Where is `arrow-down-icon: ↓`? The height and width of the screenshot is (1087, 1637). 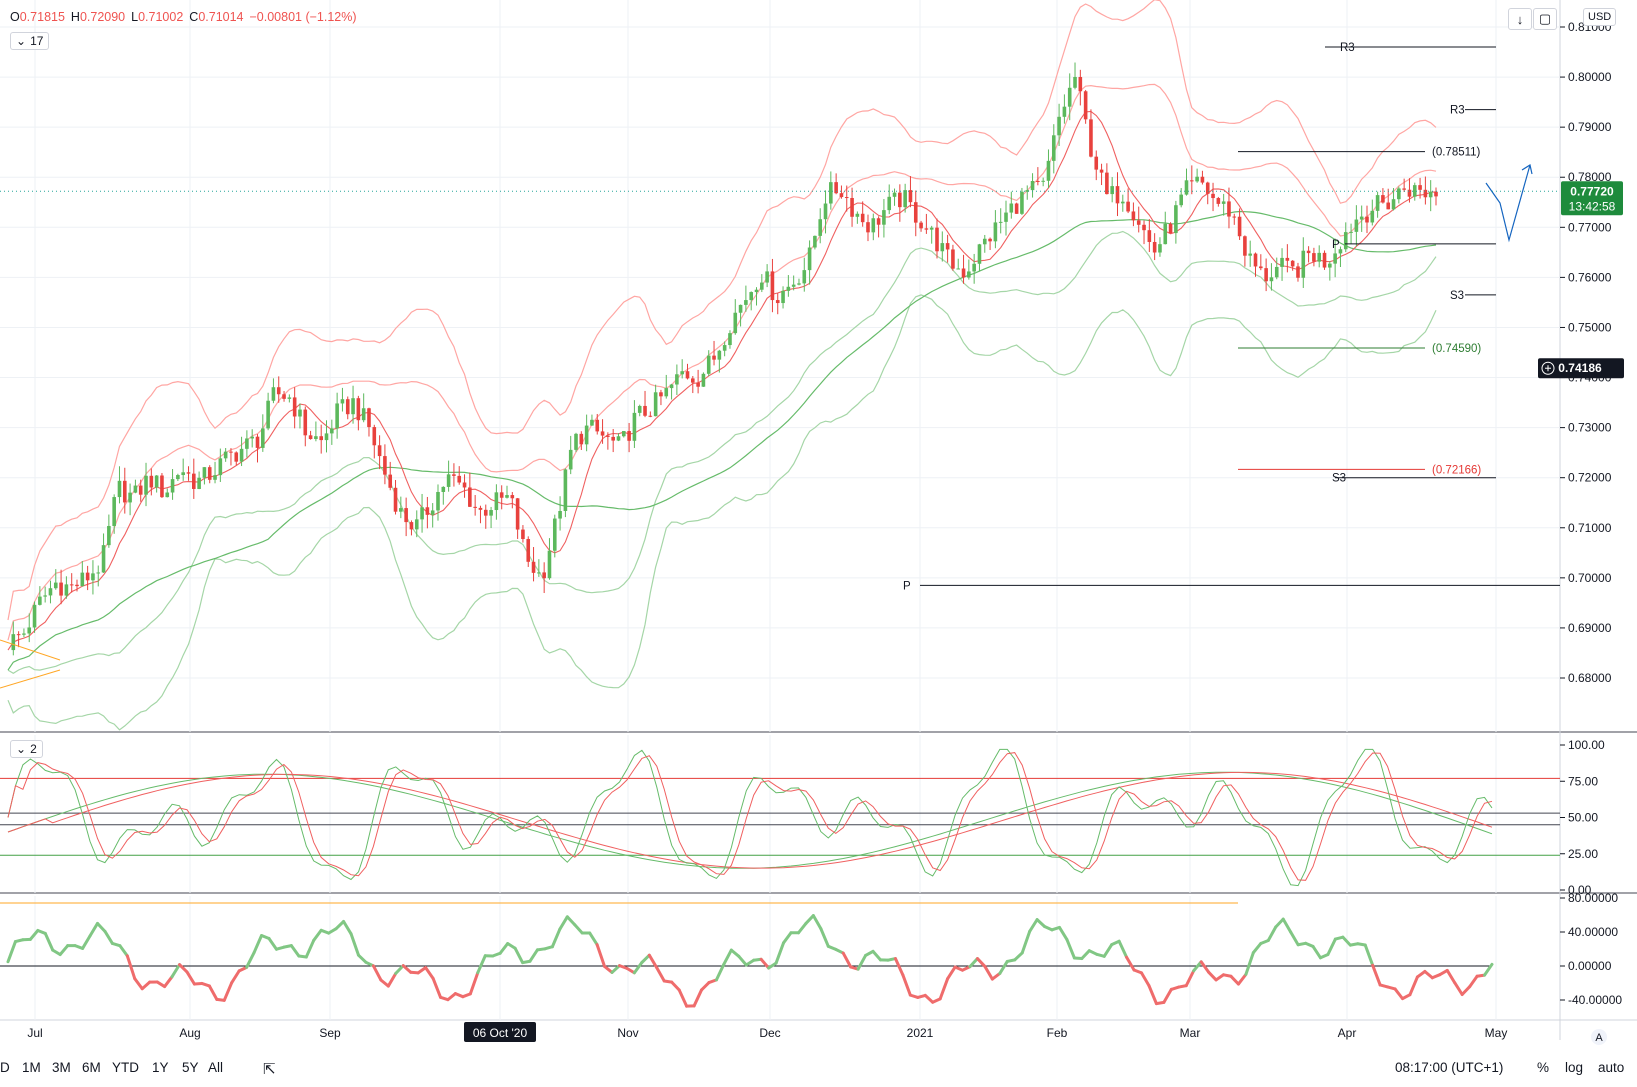
arrow-down-icon: ↓ is located at coordinates (1520, 19).